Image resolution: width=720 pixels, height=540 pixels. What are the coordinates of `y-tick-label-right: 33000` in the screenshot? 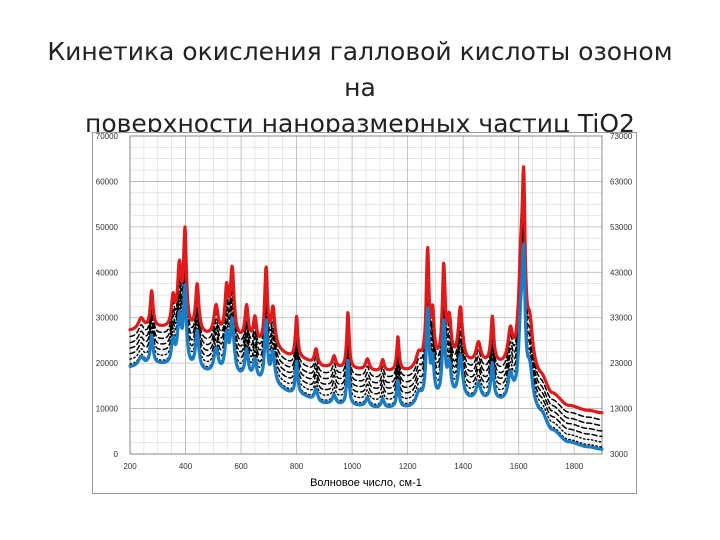 It's located at (621, 318).